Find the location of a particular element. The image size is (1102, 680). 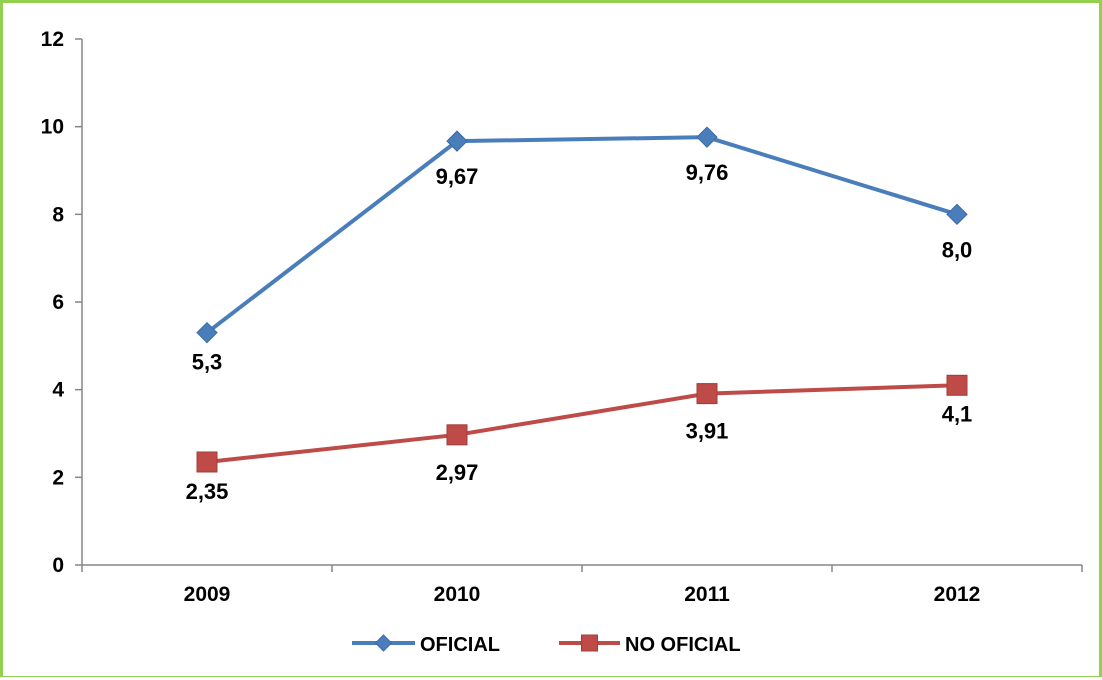

y-tick-label: 2 is located at coordinates (58, 477).